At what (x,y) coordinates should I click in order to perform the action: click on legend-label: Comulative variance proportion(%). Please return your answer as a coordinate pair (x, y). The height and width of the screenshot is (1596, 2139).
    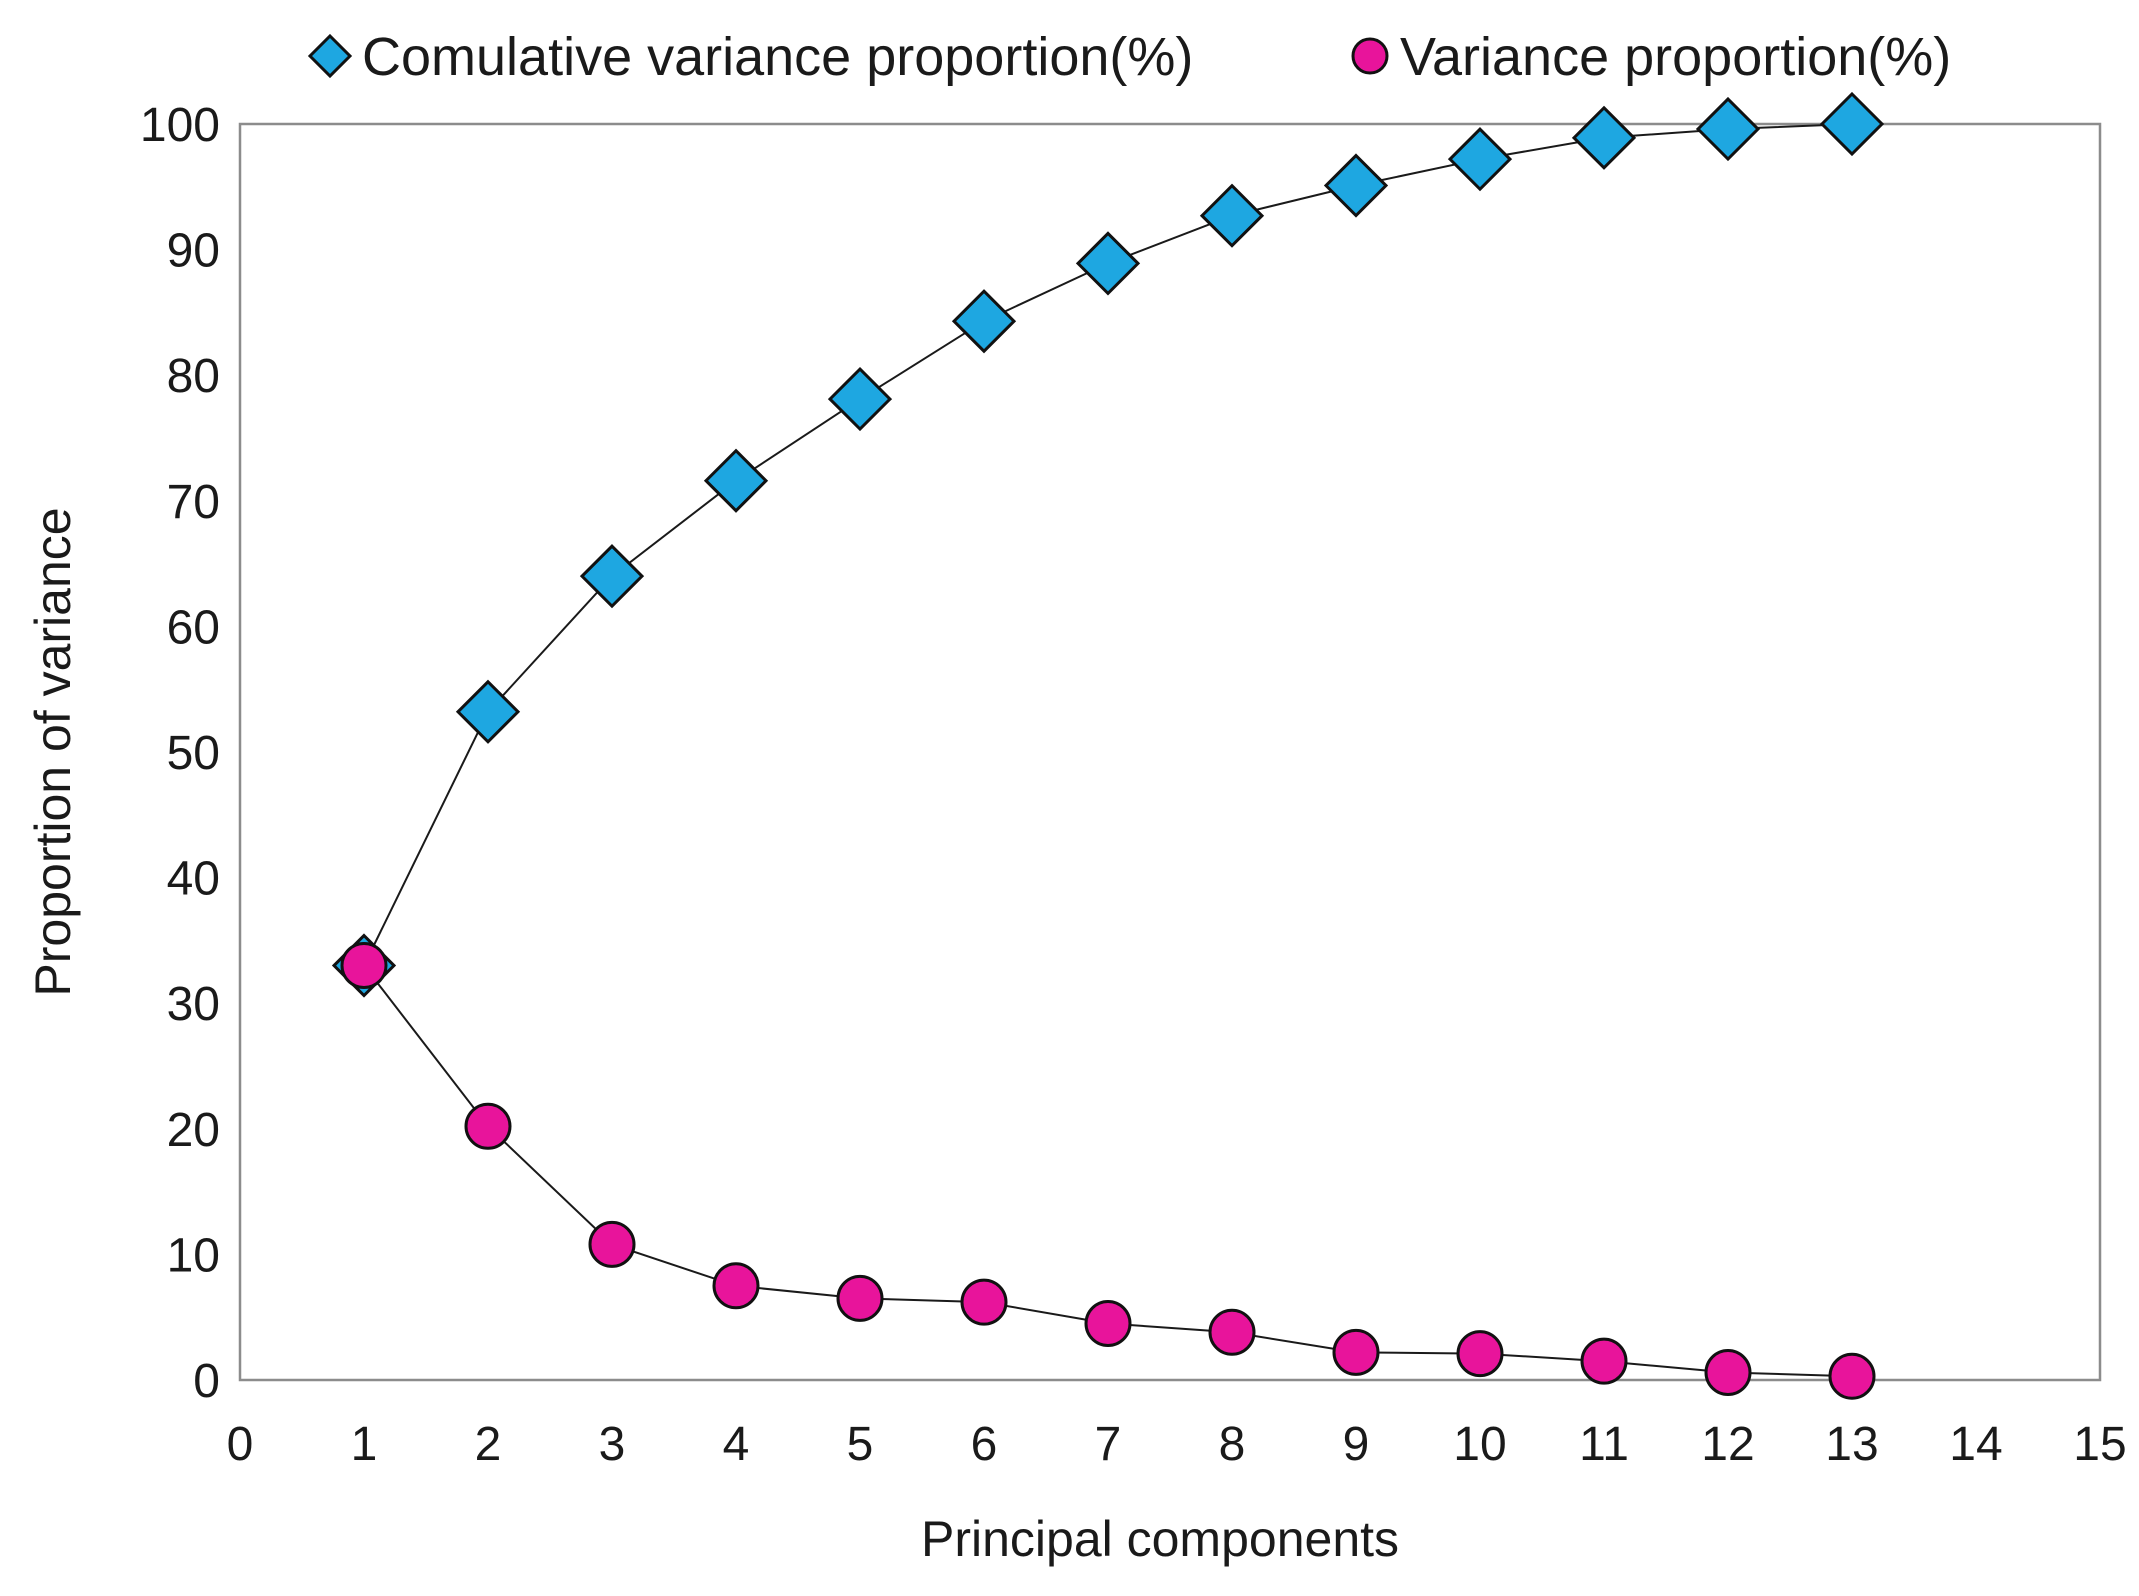
    Looking at the image, I should click on (777, 57).